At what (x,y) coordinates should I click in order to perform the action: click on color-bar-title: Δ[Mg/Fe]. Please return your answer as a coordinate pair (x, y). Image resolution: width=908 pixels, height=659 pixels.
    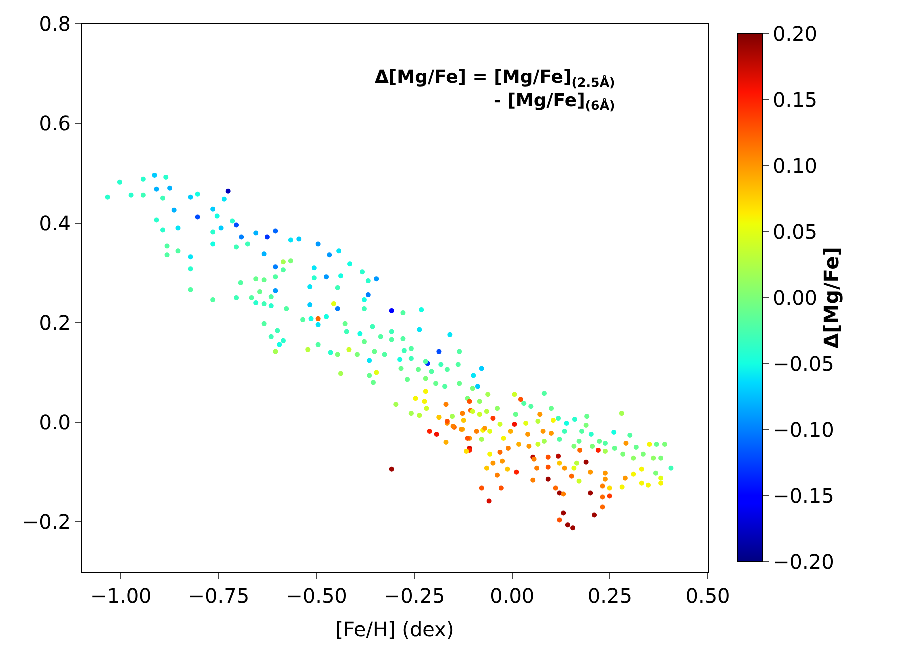
    Looking at the image, I should click on (832, 298).